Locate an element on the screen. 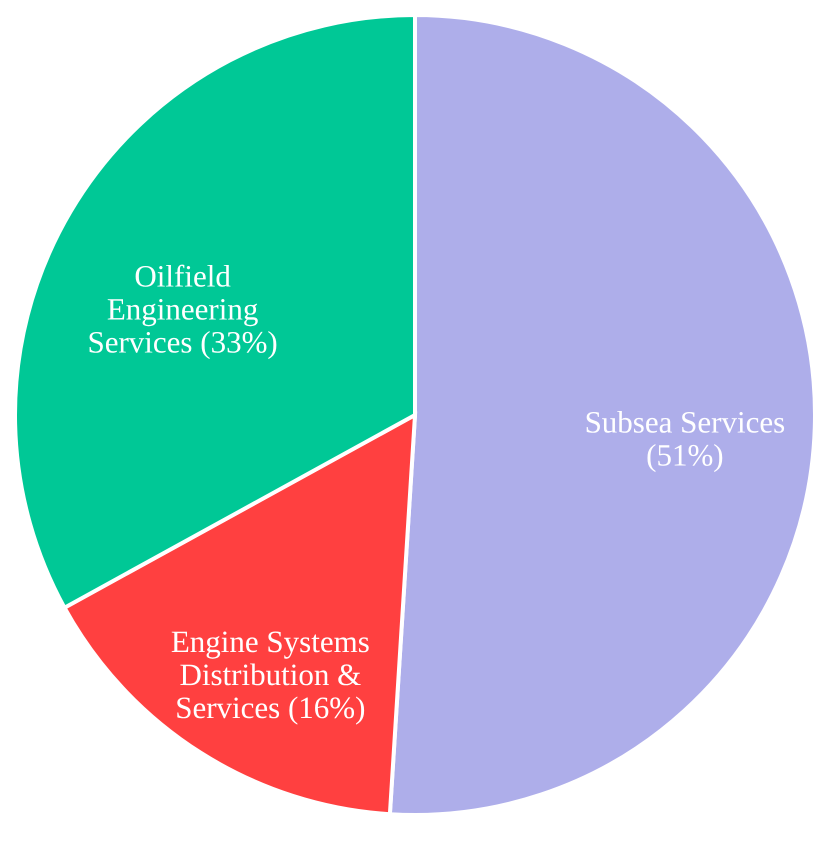 This screenshot has width=838, height=864. data-label: Services (16%) is located at coordinates (270, 707).